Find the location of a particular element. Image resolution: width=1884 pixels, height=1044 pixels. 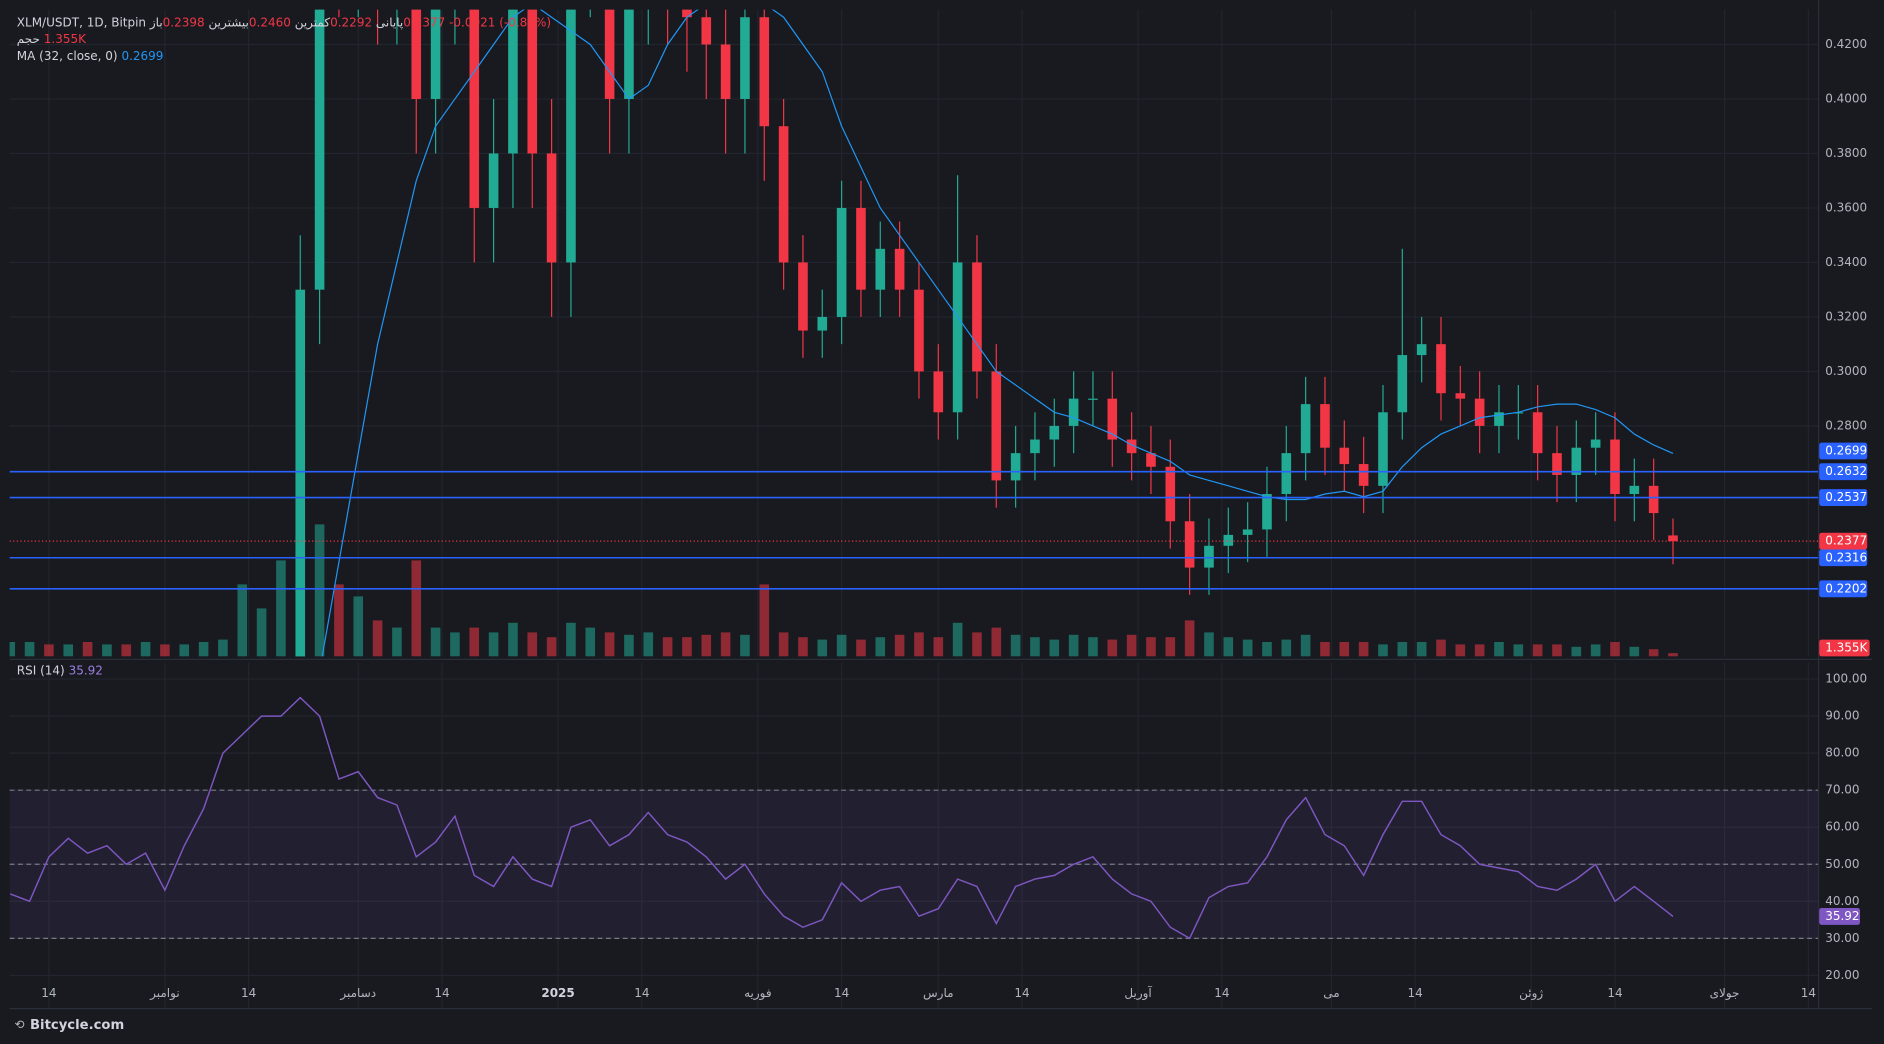

level-label: 0.2316 is located at coordinates (1846, 557).